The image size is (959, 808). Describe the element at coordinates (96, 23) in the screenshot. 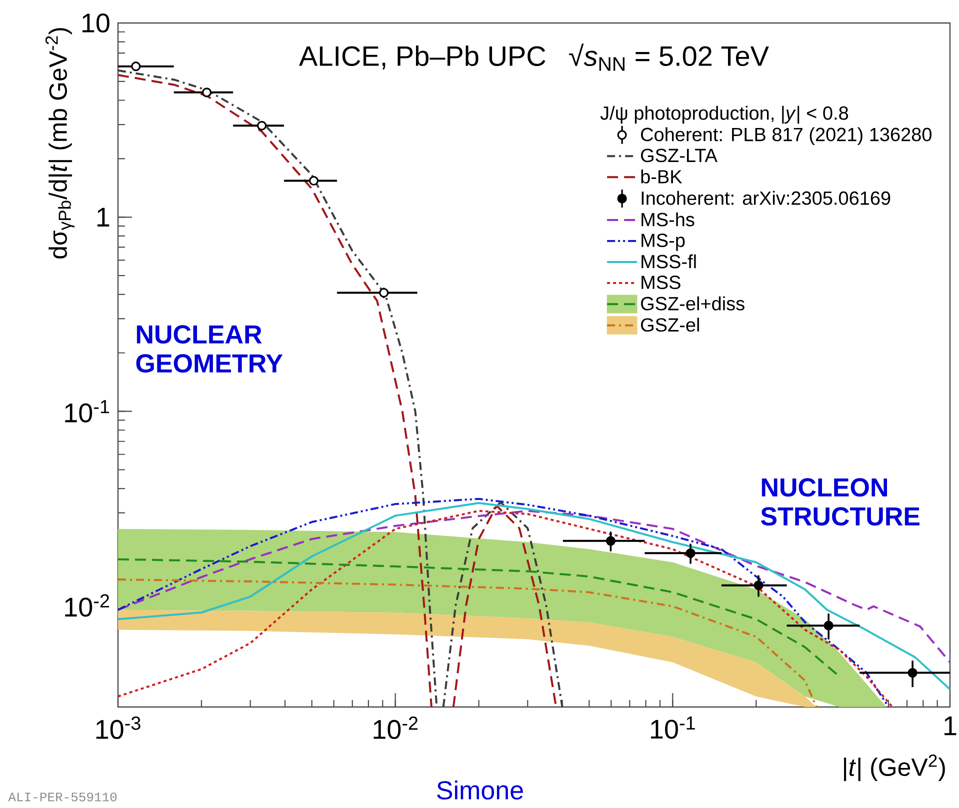

I see `y-tick-label: 10` at that location.